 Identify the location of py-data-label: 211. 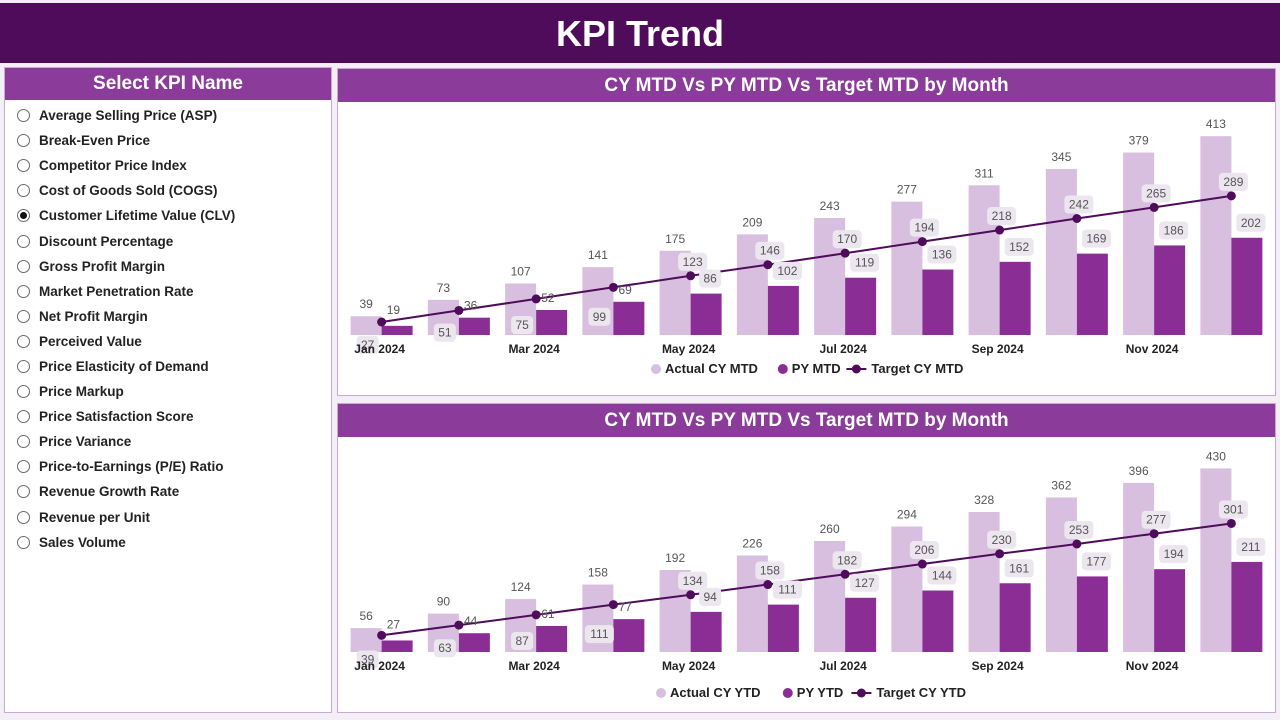
(1250, 547).